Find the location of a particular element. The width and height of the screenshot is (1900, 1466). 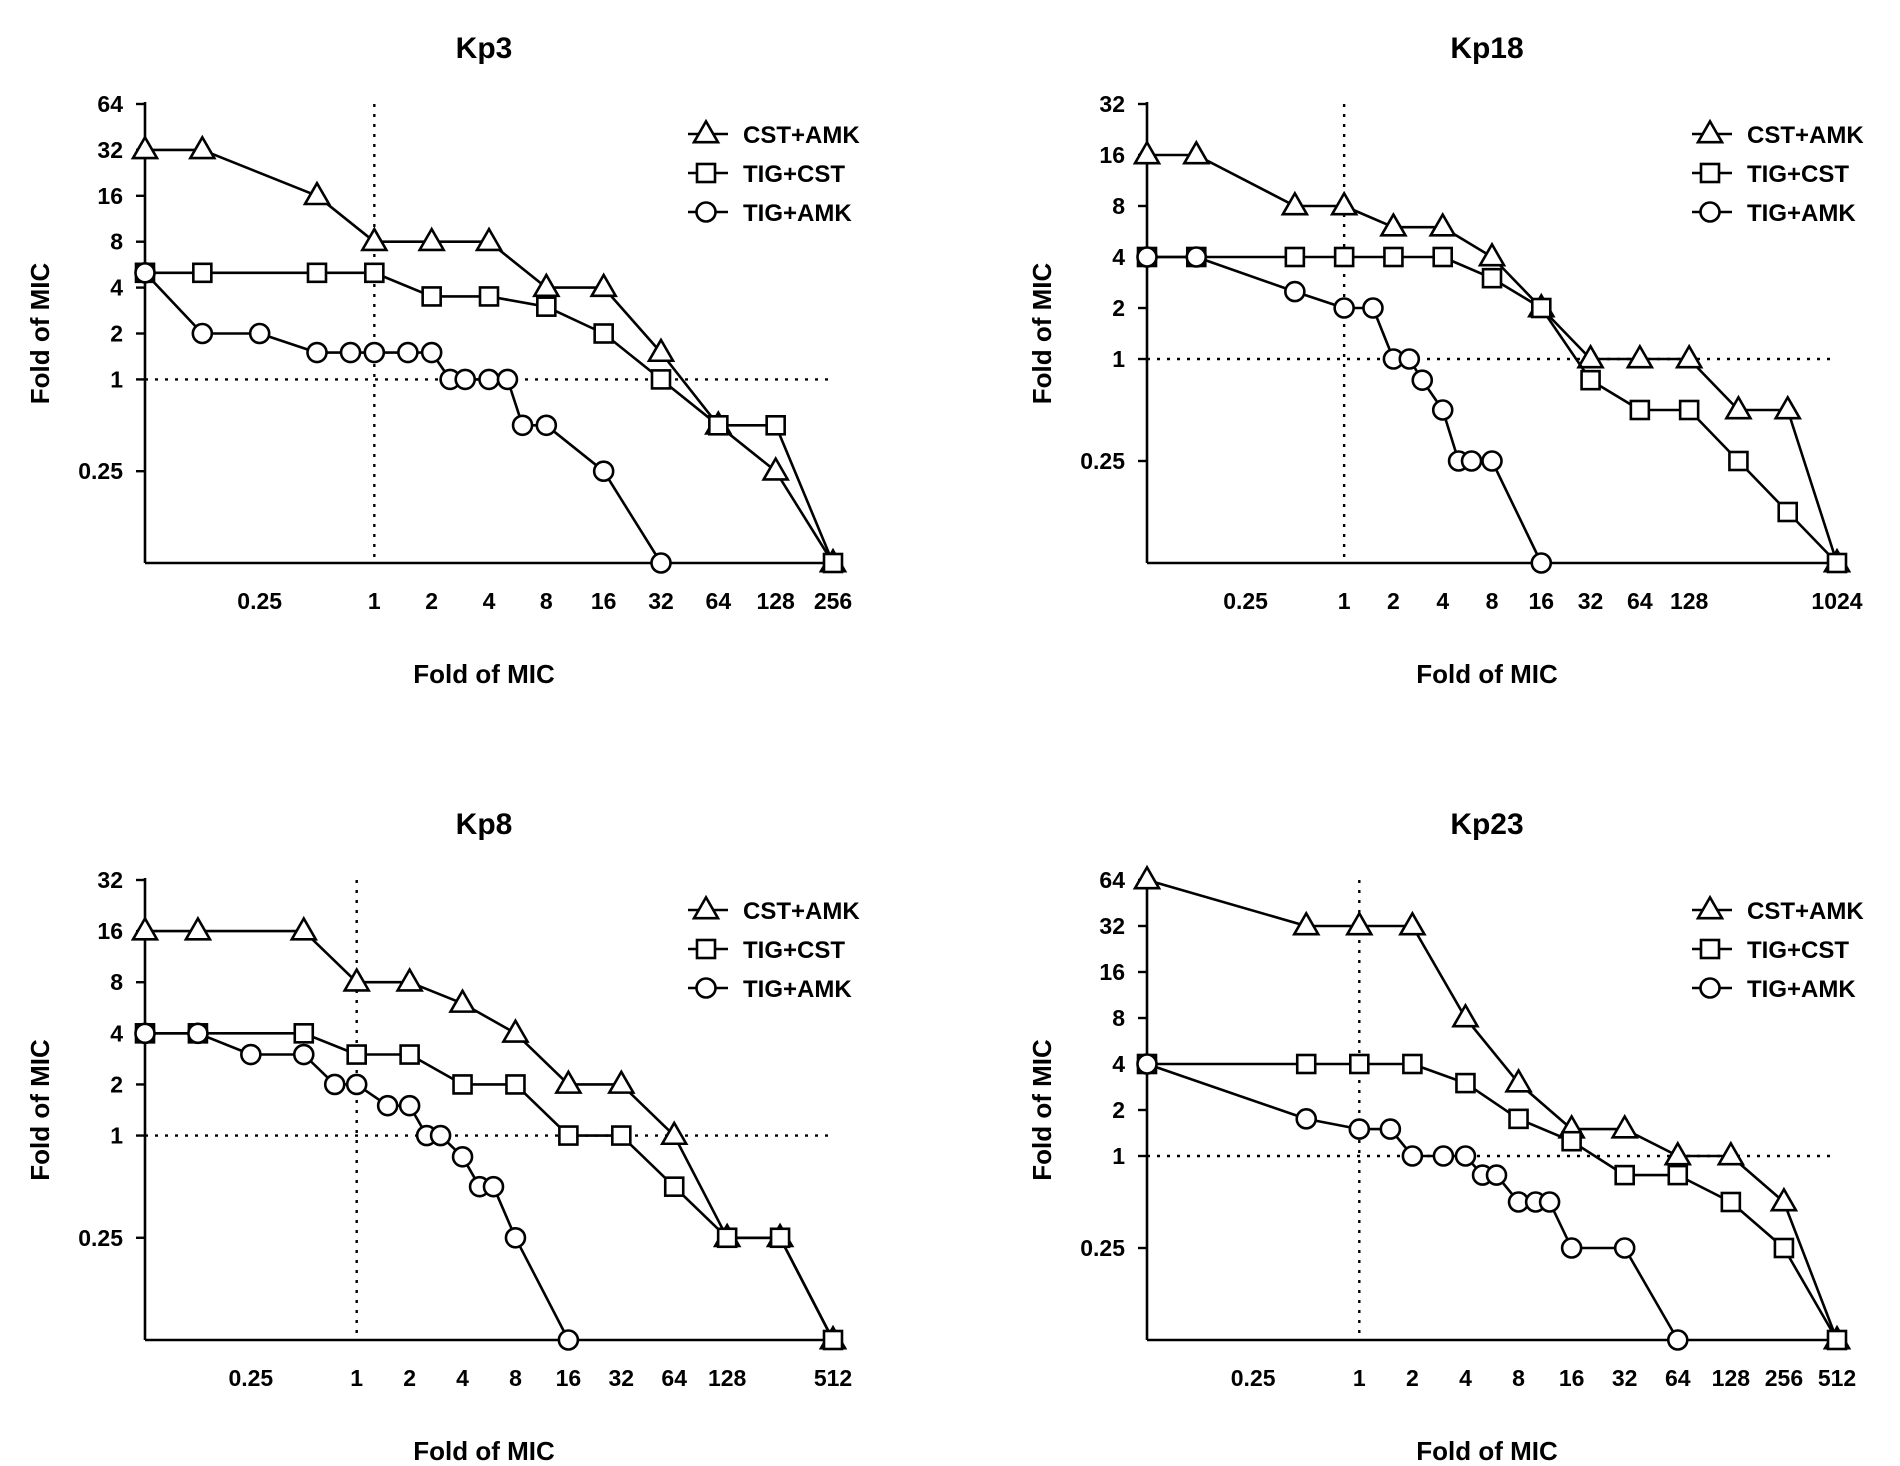

x-tick-label: 256 is located at coordinates (1784, 1378).